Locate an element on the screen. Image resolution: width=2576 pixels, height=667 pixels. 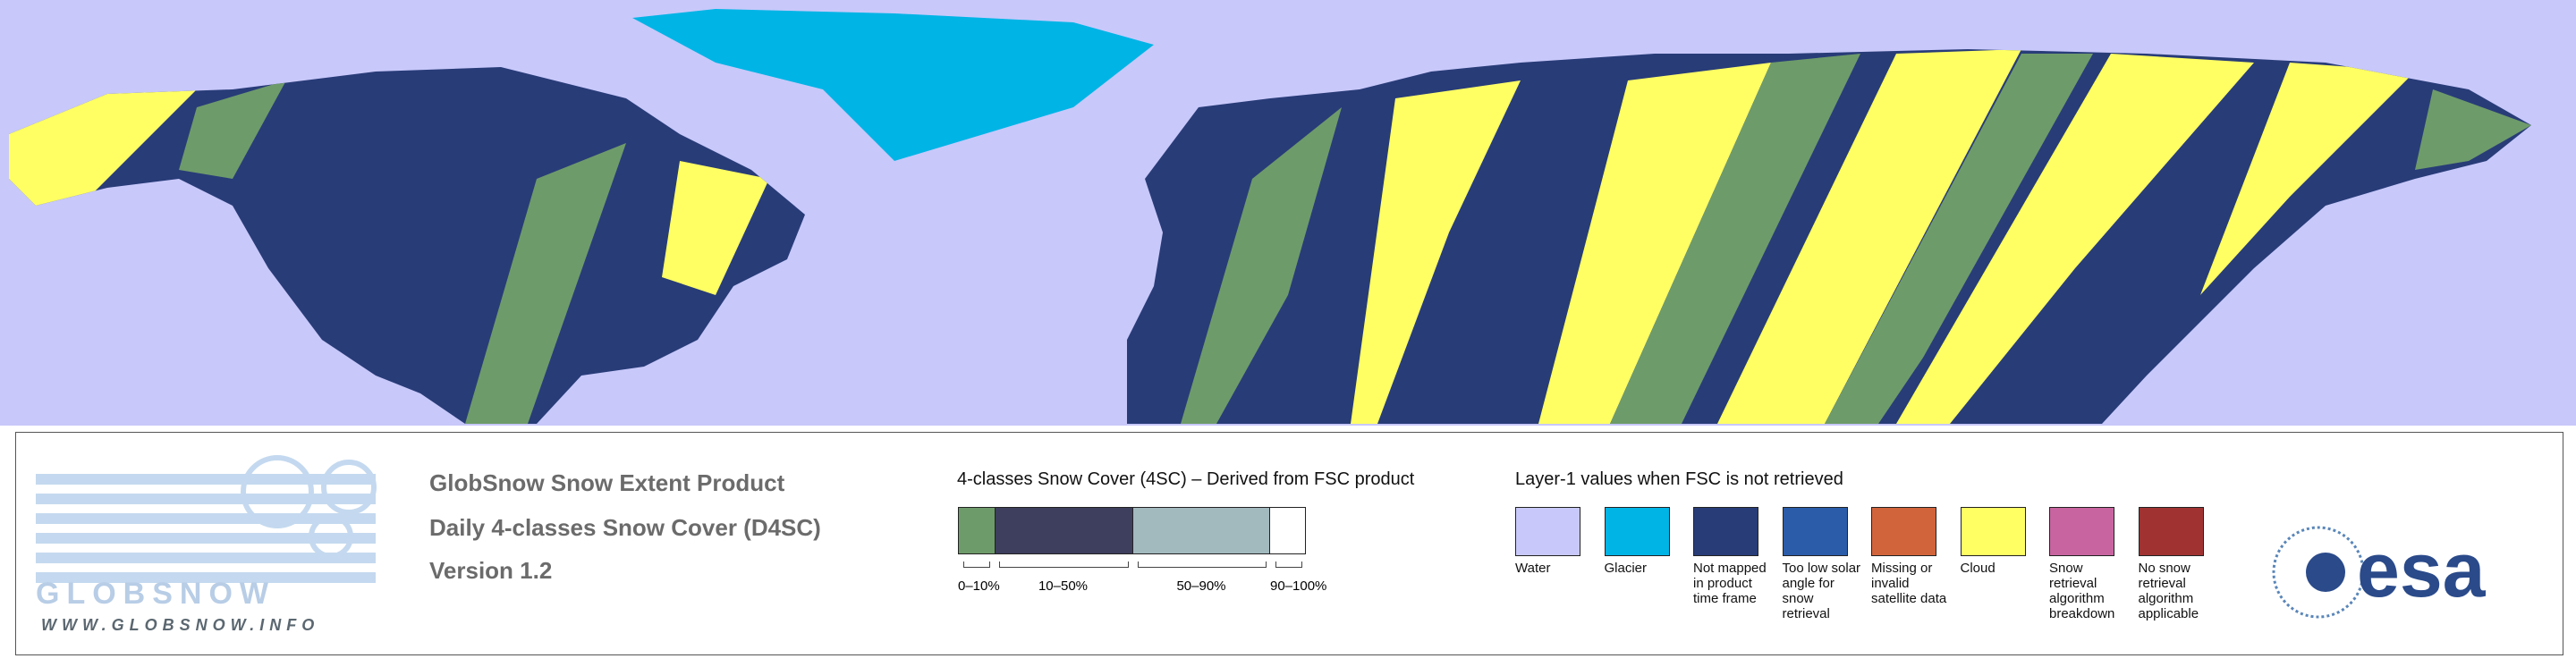
snow-class-label: 10–50% is located at coordinates (1063, 586).